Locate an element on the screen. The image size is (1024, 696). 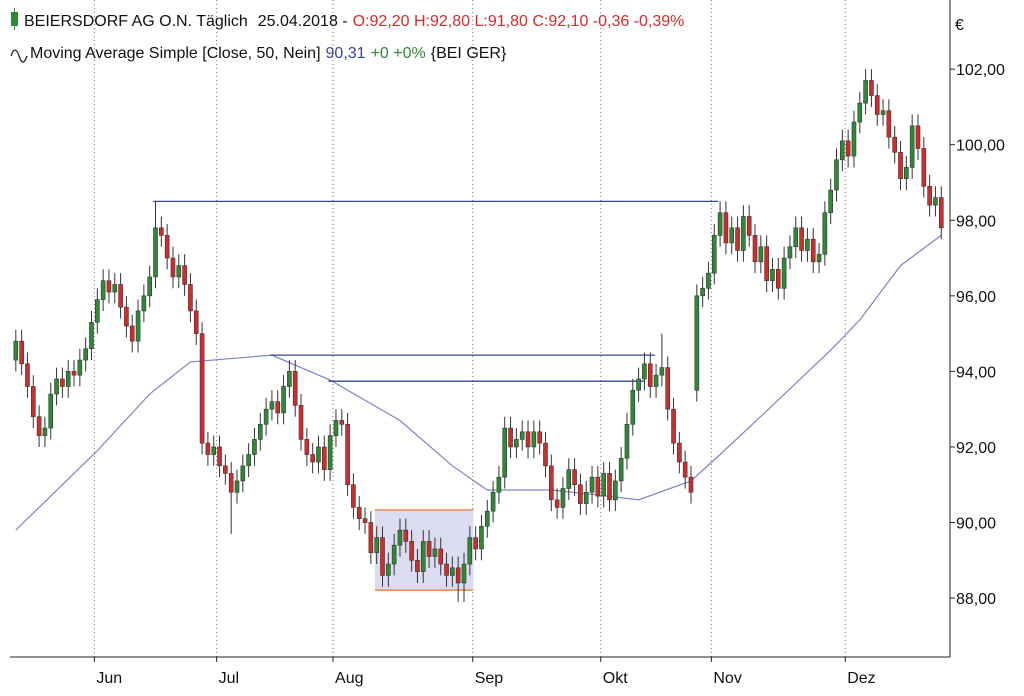
indicator: Moving Average Simple [Close, 50, Nein] is located at coordinates (175, 53).